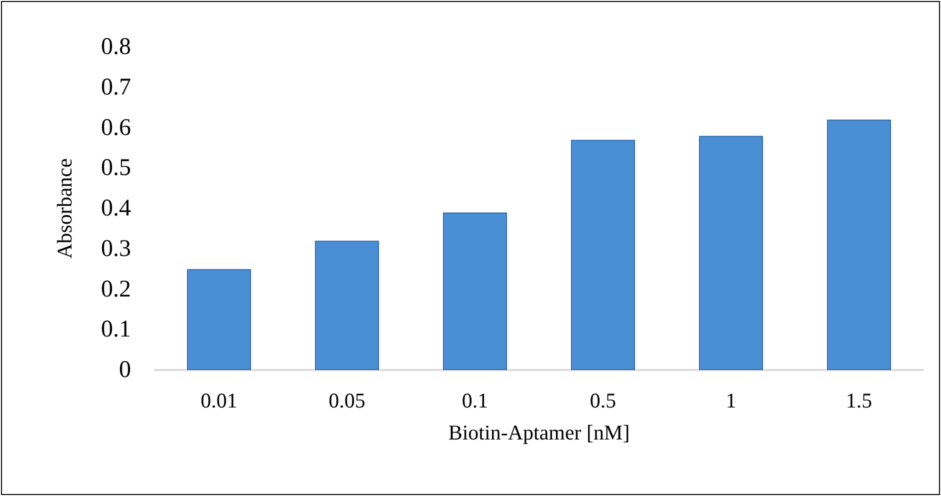  What do you see at coordinates (731, 400) in the screenshot?
I see `x-tick-label: 1` at bounding box center [731, 400].